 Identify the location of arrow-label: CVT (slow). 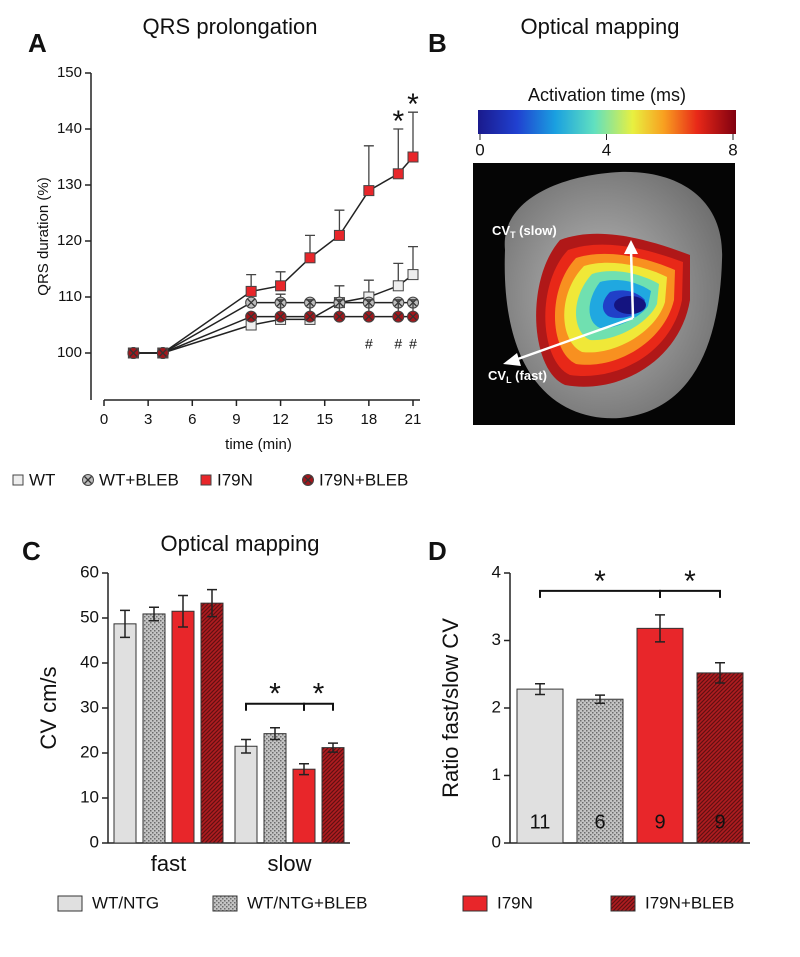
(524, 231).